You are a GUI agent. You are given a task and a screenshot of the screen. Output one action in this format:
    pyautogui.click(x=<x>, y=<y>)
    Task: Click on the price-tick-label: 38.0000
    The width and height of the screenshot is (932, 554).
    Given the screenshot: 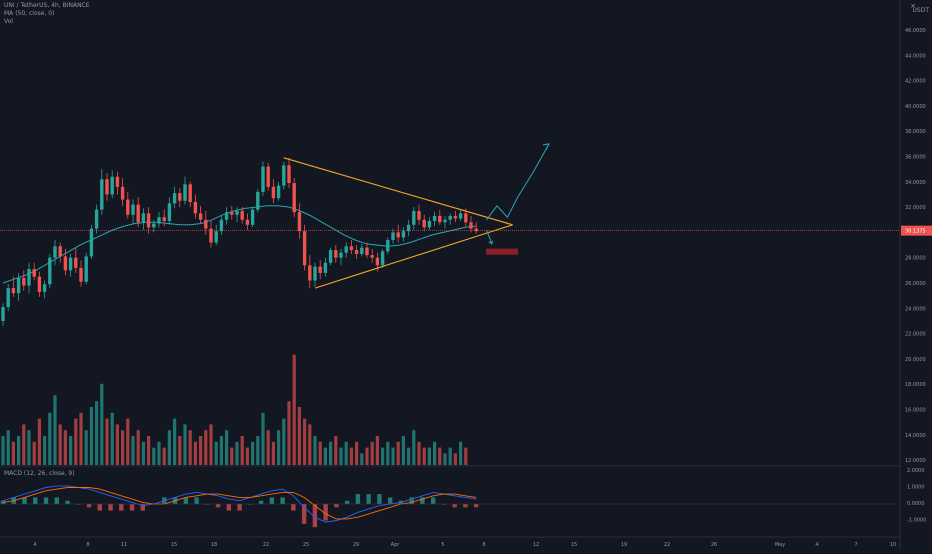 What is the action you would take?
    pyautogui.click(x=915, y=132)
    